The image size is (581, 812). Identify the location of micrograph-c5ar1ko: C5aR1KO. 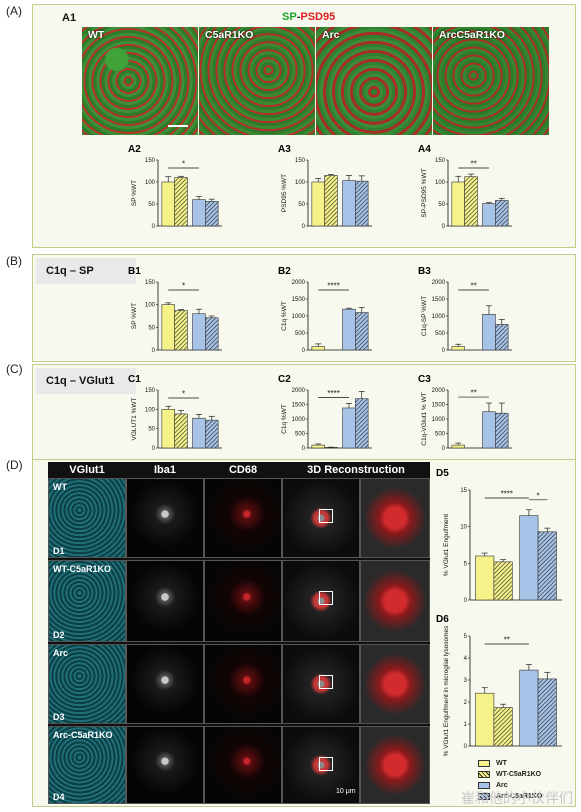
(257, 81).